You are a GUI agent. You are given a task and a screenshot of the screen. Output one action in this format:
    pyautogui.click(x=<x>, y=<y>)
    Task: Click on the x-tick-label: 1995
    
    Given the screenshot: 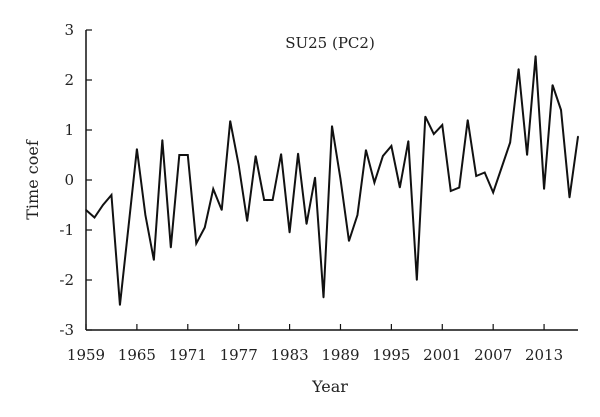 What is the action you would take?
    pyautogui.click(x=391, y=355)
    